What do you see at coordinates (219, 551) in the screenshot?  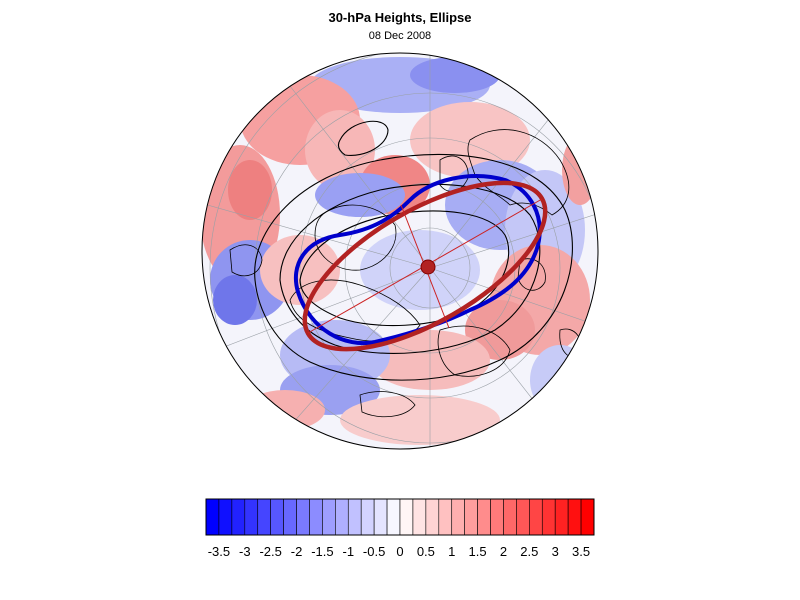 I see `colorbar-tick-label: -3.5` at bounding box center [219, 551].